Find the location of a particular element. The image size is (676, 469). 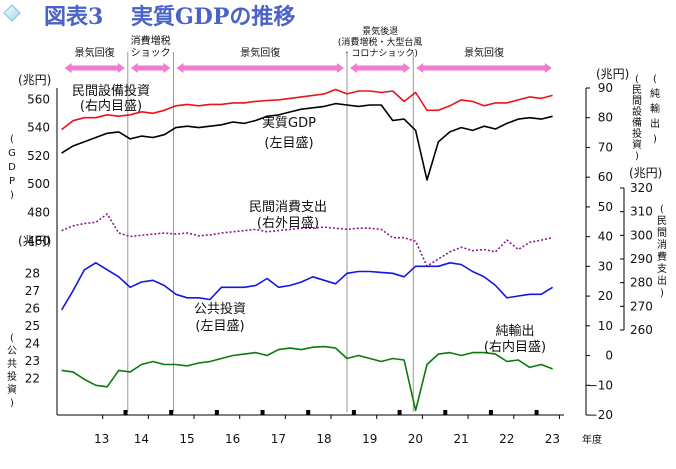

right-inner-label-char: 投 is located at coordinates (637, 133).